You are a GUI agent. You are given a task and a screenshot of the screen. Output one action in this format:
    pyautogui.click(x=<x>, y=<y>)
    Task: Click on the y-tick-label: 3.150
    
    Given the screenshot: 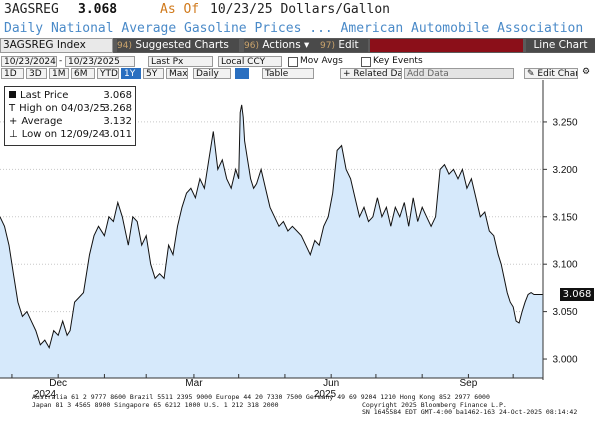 What is the action you would take?
    pyautogui.click(x=564, y=217)
    